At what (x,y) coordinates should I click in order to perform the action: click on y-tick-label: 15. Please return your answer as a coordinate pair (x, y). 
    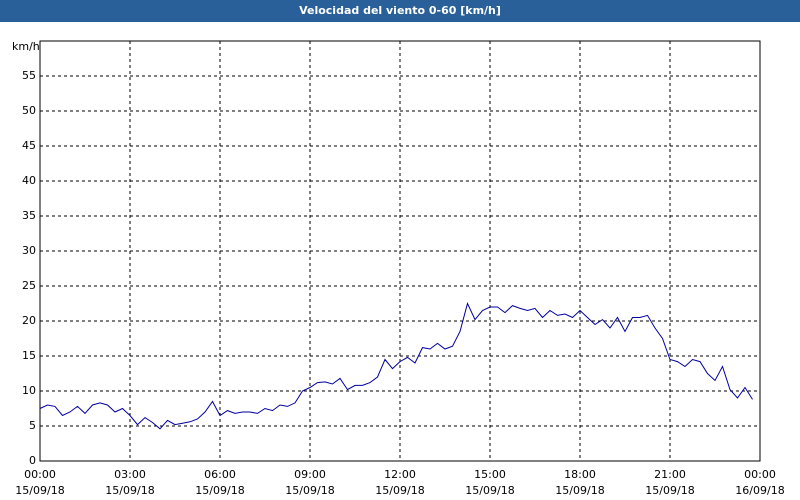
    Looking at the image, I should click on (29, 355).